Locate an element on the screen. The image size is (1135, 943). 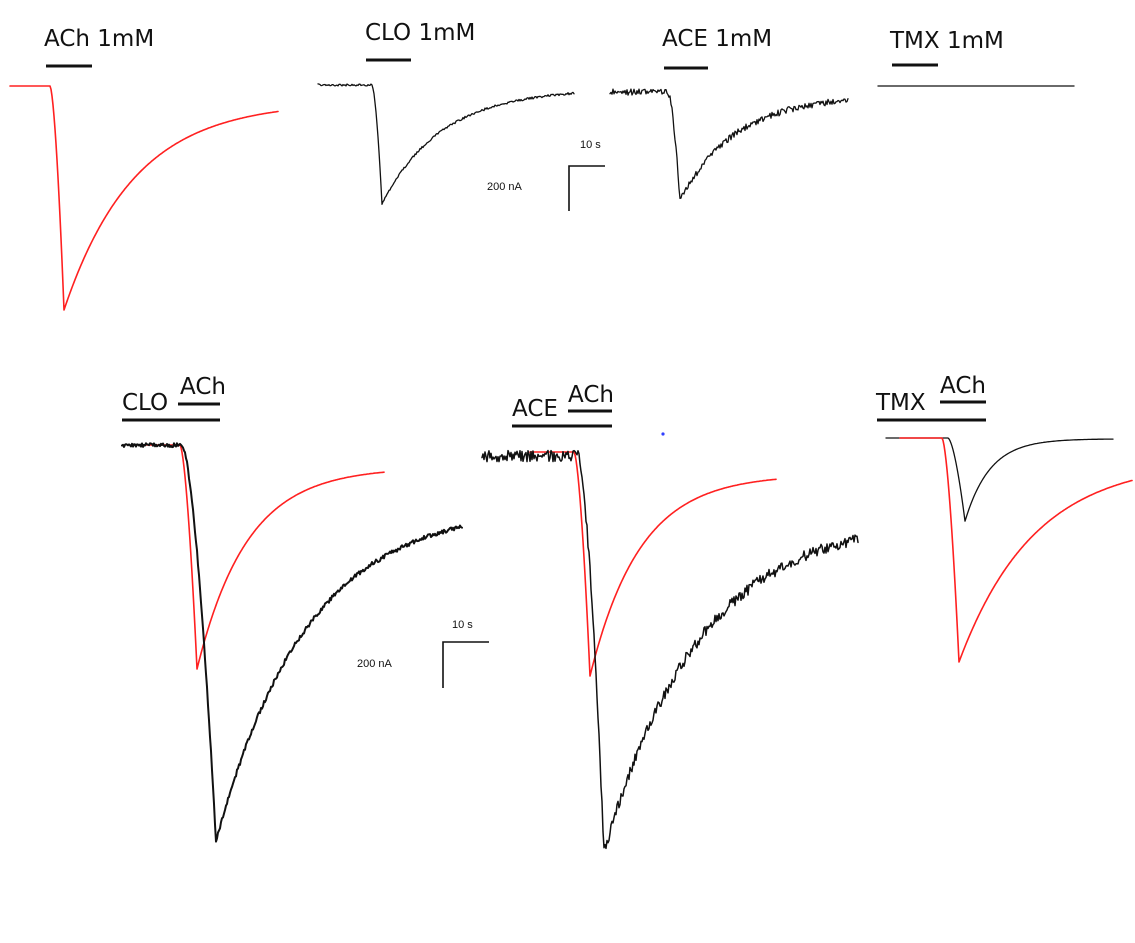
label-ace: ACE is located at coordinates (535, 409).